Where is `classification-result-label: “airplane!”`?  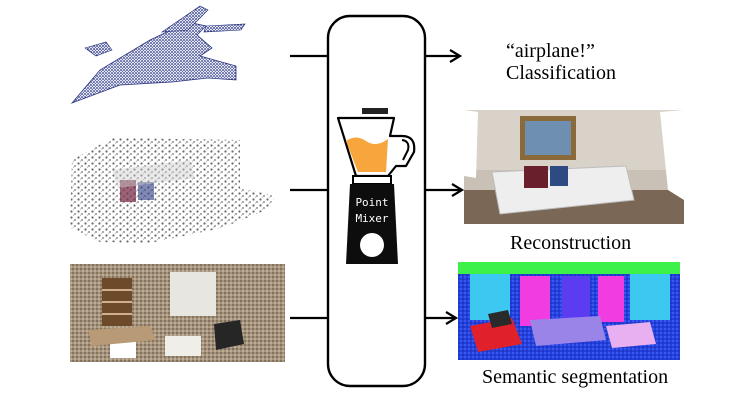
classification-result-label: “airplane!” is located at coordinates (550, 51).